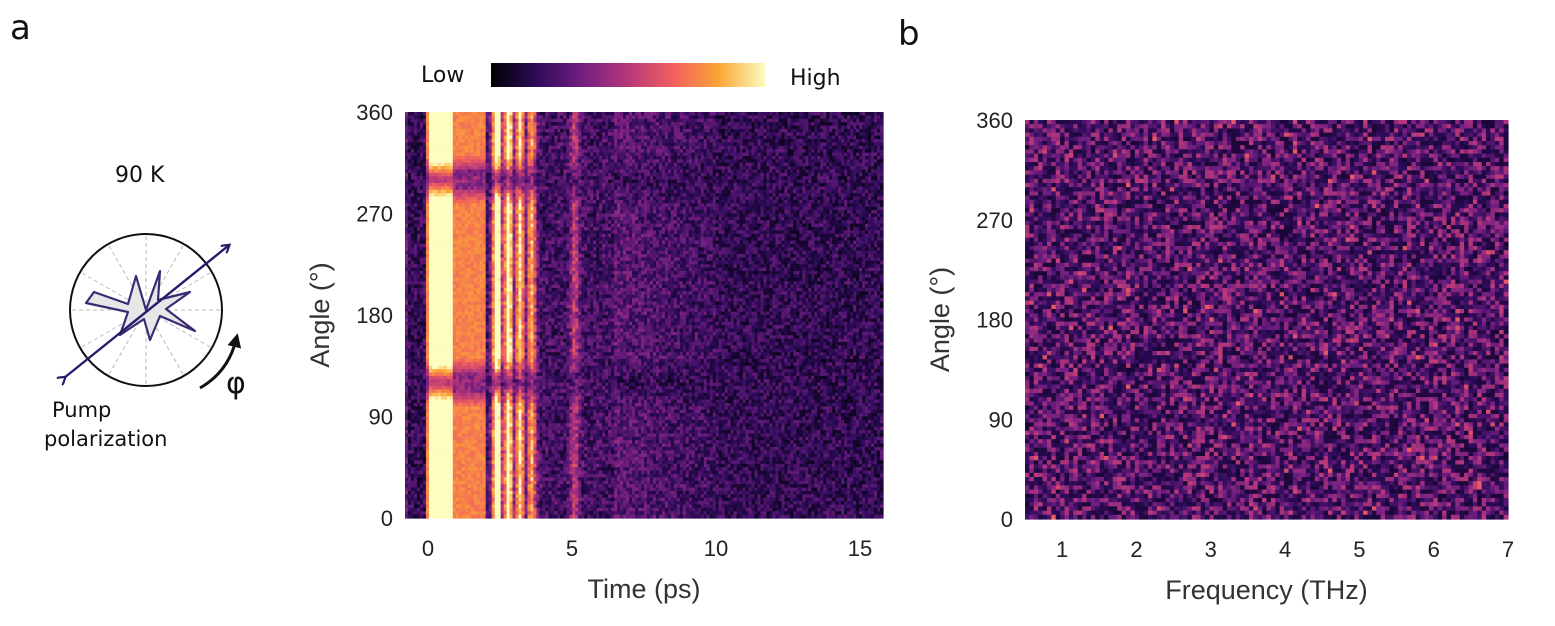 The image size is (1555, 626). Describe the element at coordinates (860, 548) in the screenshot. I see `chart-a-x-tick-label: 15` at that location.